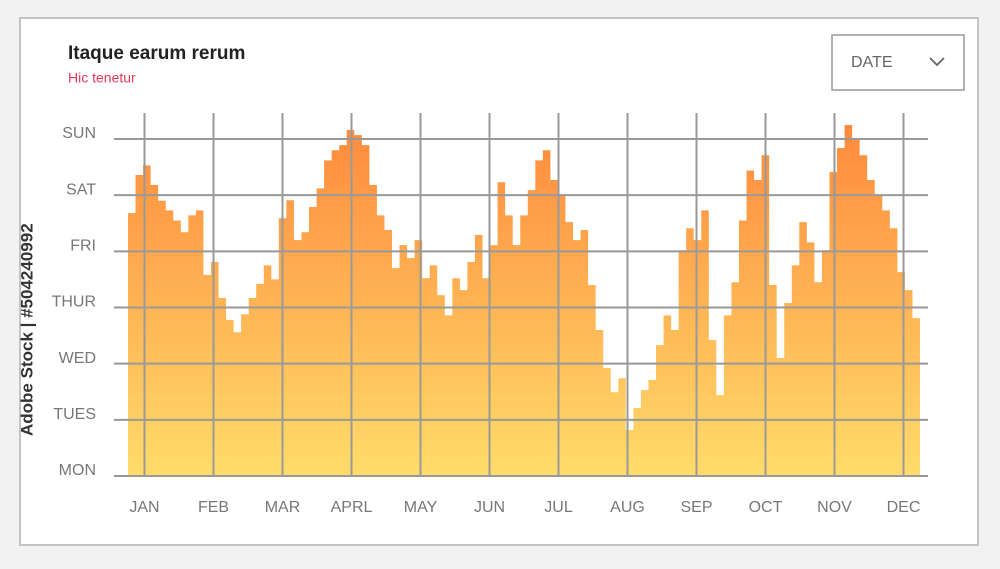 This screenshot has width=1000, height=569. I want to click on y-tick-label: MON, so click(77, 470).